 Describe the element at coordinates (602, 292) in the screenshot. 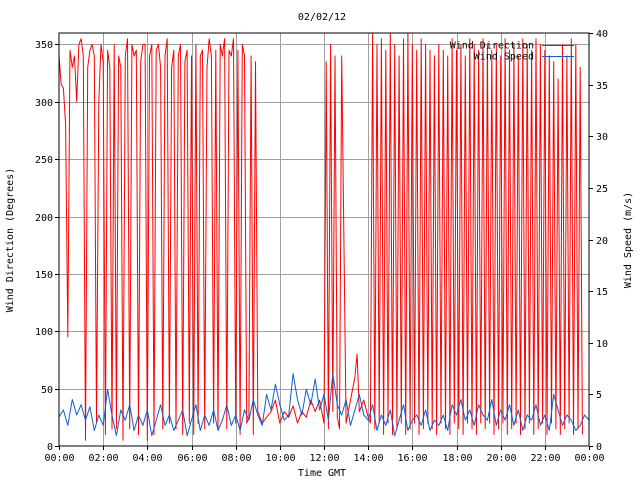

I see `y-right-tick-label: 15` at that location.